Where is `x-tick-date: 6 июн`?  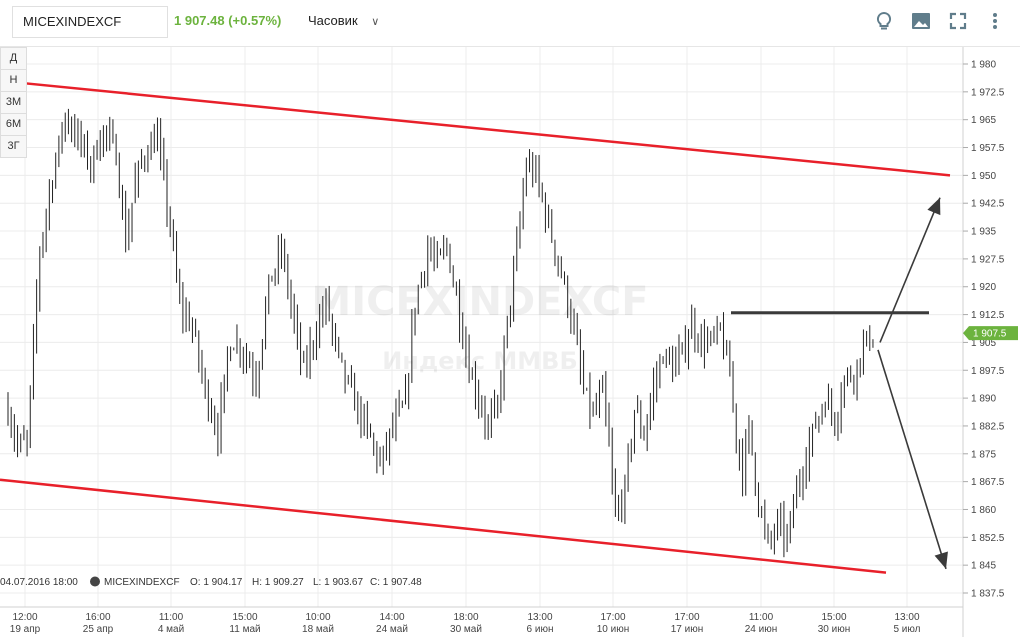
x-tick-date: 6 июн is located at coordinates (540, 629).